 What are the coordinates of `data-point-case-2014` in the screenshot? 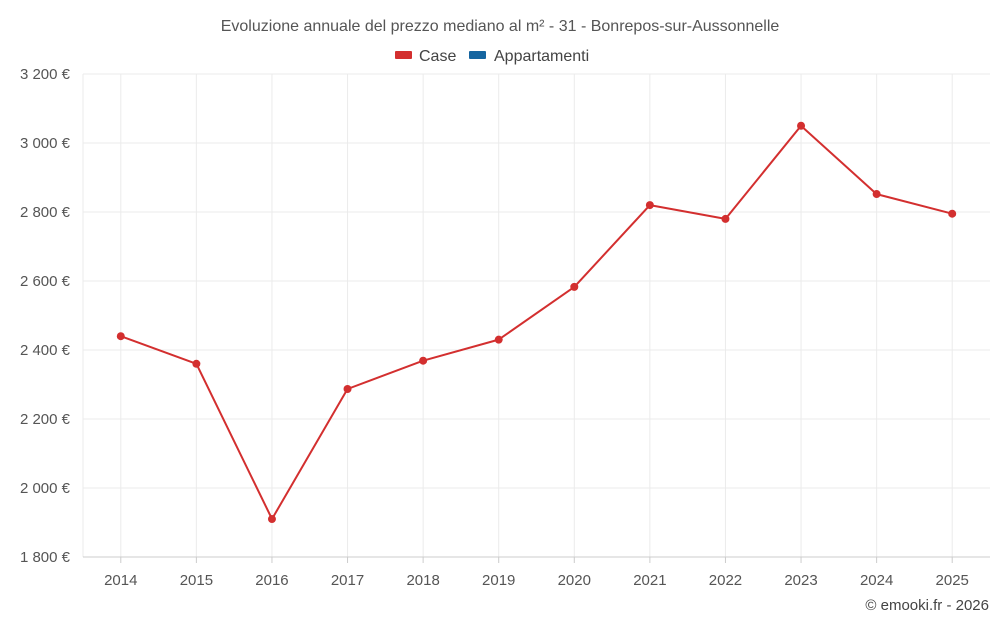 It's located at (120, 336).